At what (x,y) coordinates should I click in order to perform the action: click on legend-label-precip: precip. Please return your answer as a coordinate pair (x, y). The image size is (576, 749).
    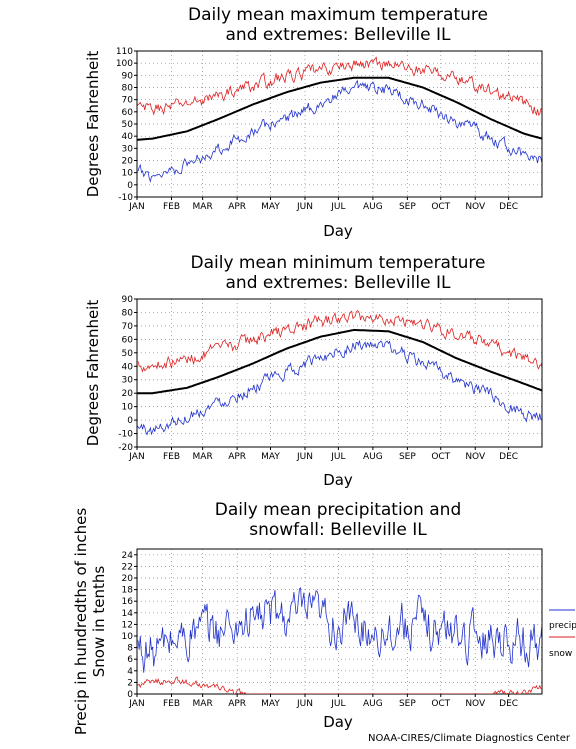
    Looking at the image, I should click on (562, 626).